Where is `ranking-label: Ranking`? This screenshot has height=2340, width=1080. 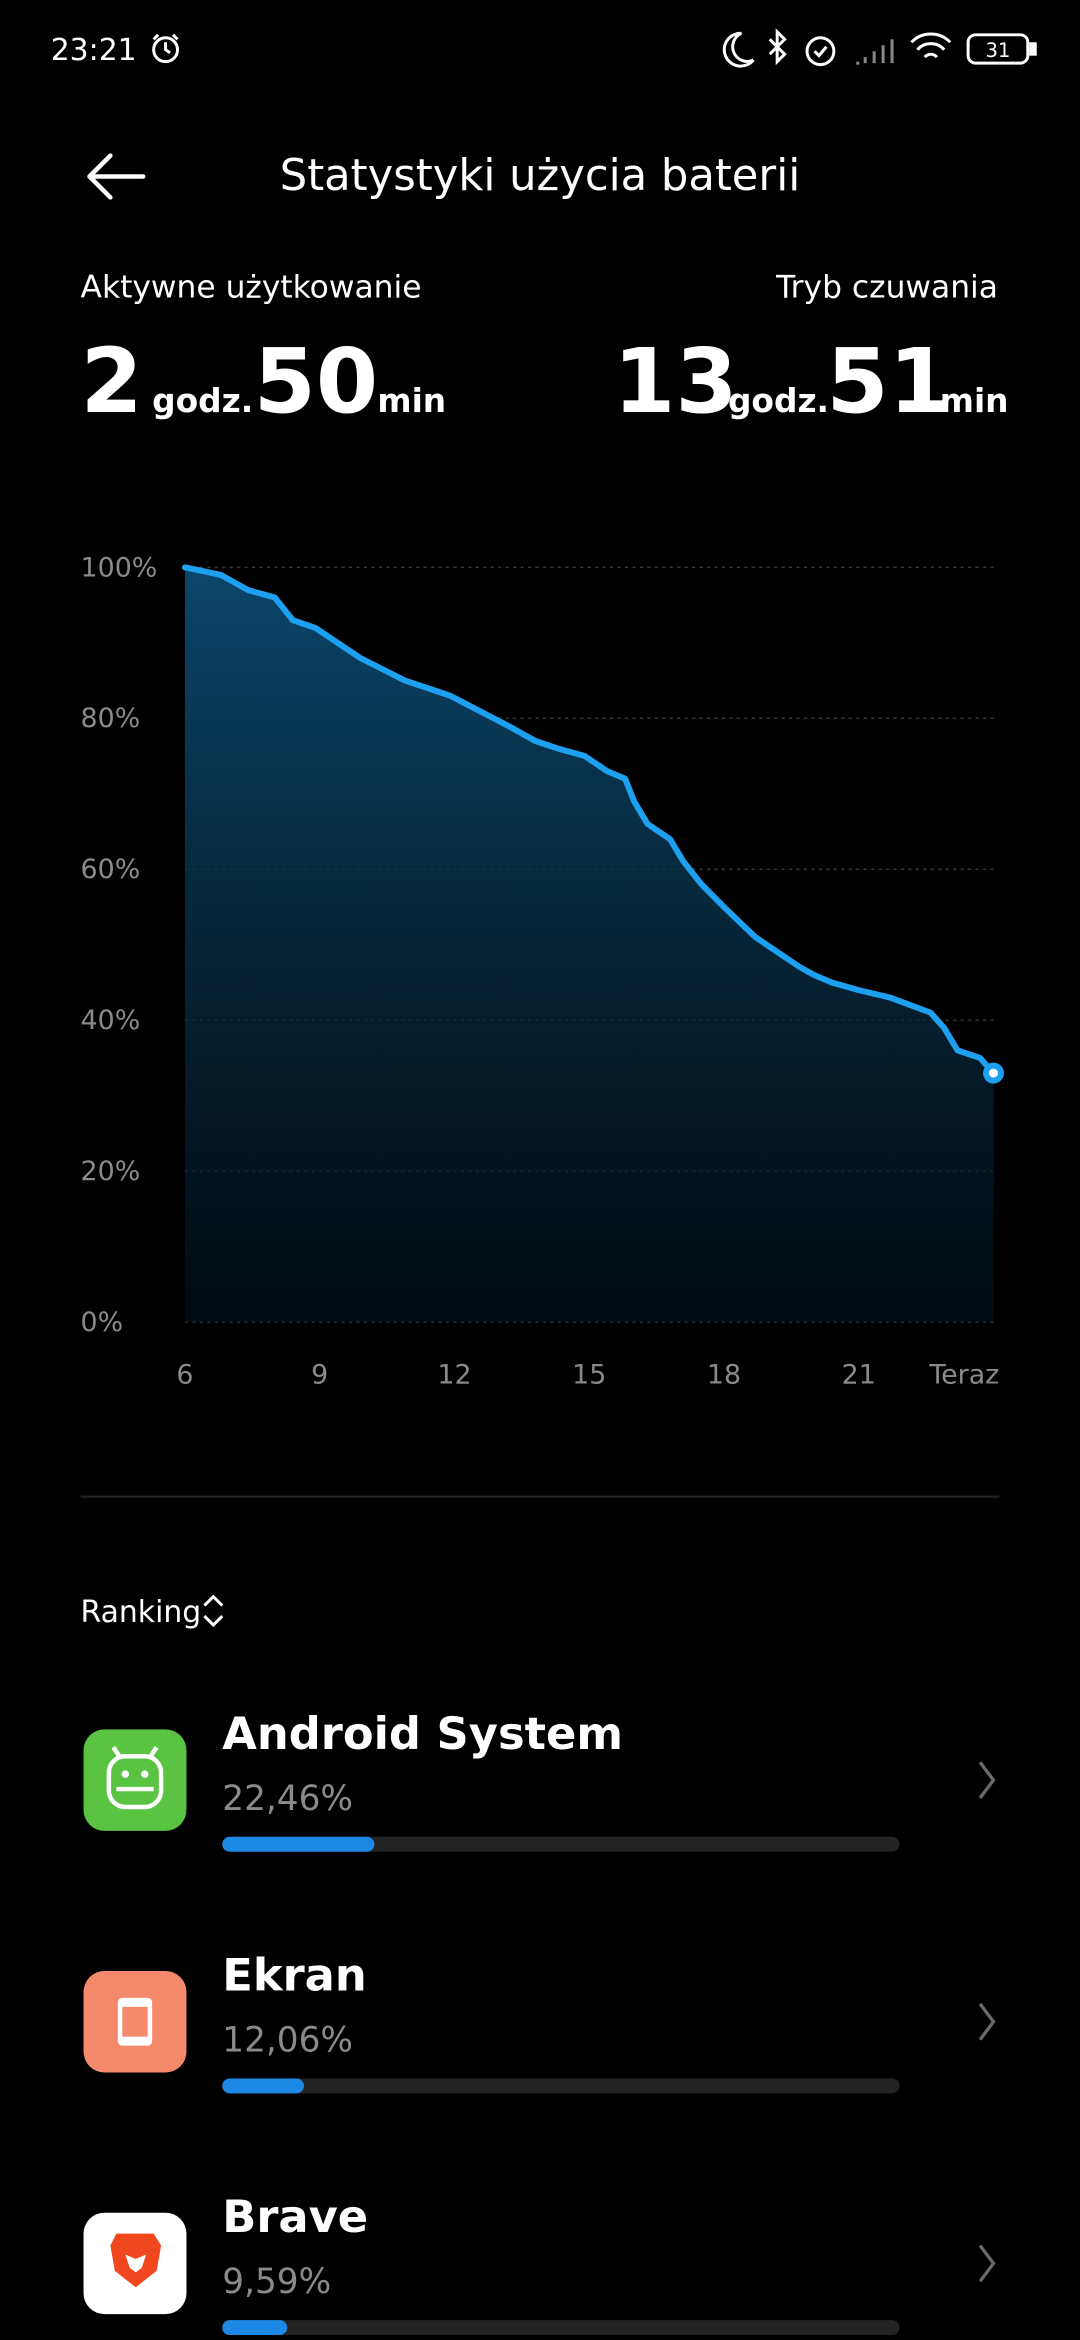 ranking-label: Ranking is located at coordinates (141, 1612).